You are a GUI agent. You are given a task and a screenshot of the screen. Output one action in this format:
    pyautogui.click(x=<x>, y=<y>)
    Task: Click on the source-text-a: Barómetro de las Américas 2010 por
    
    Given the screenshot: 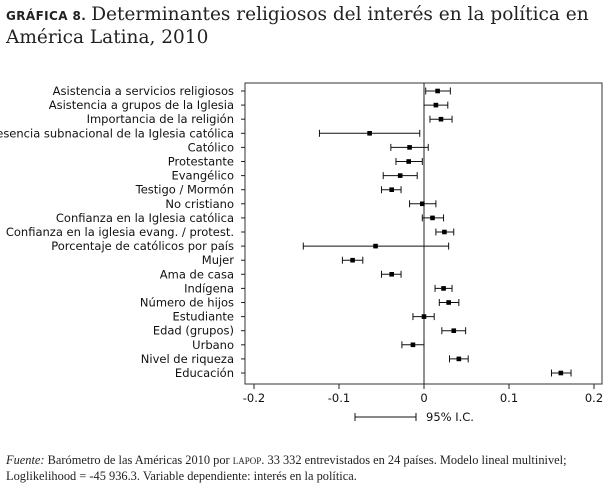 What is the action you would take?
    pyautogui.click(x=138, y=460)
    